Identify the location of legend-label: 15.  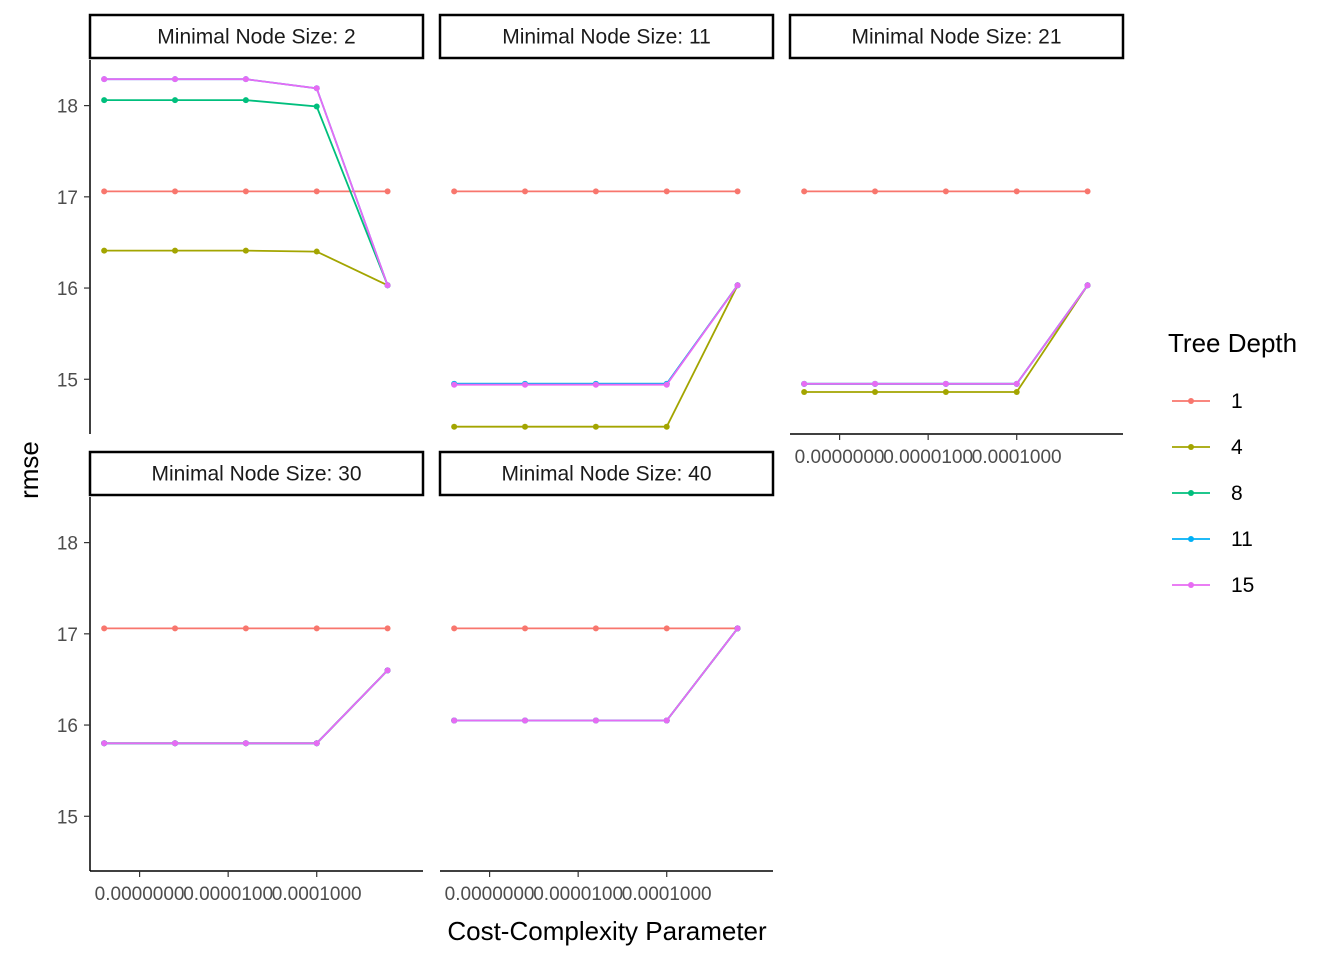
(1242, 585).